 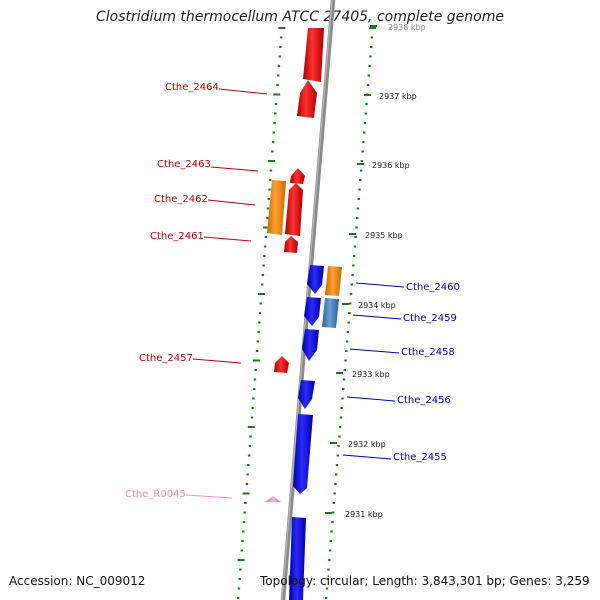 I want to click on outer-tick-ring, so click(x=350, y=313).